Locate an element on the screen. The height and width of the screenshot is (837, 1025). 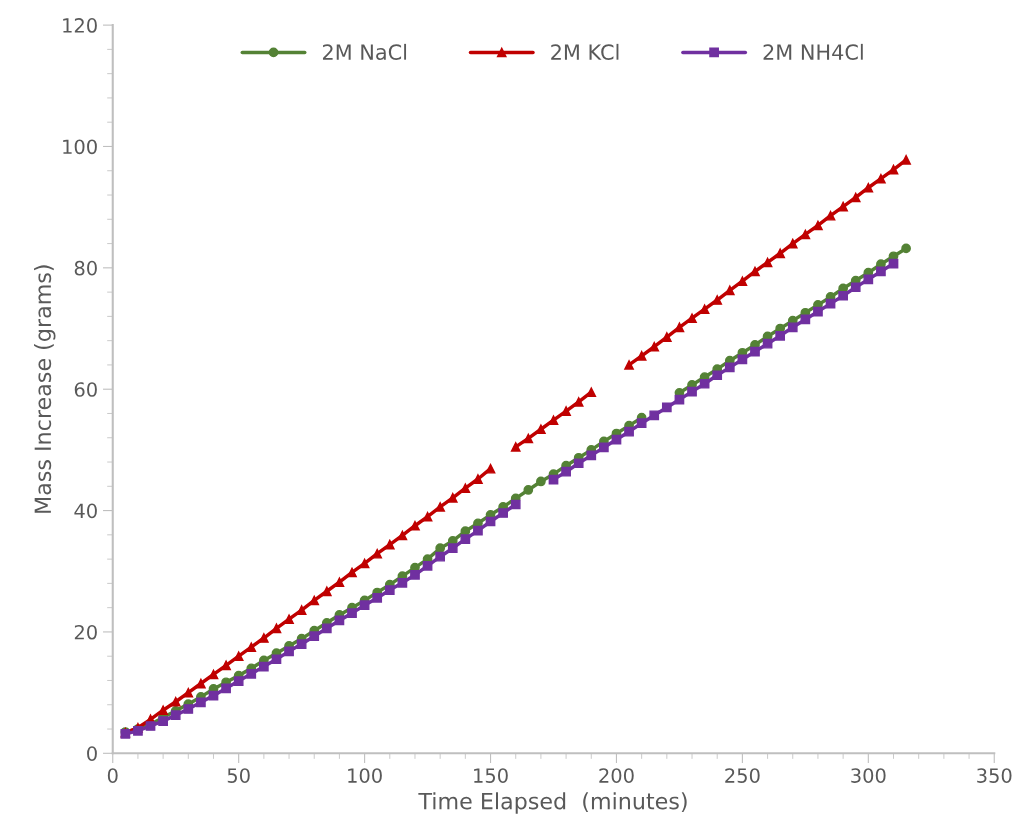
y-tick-label: 0 is located at coordinates (92, 753).